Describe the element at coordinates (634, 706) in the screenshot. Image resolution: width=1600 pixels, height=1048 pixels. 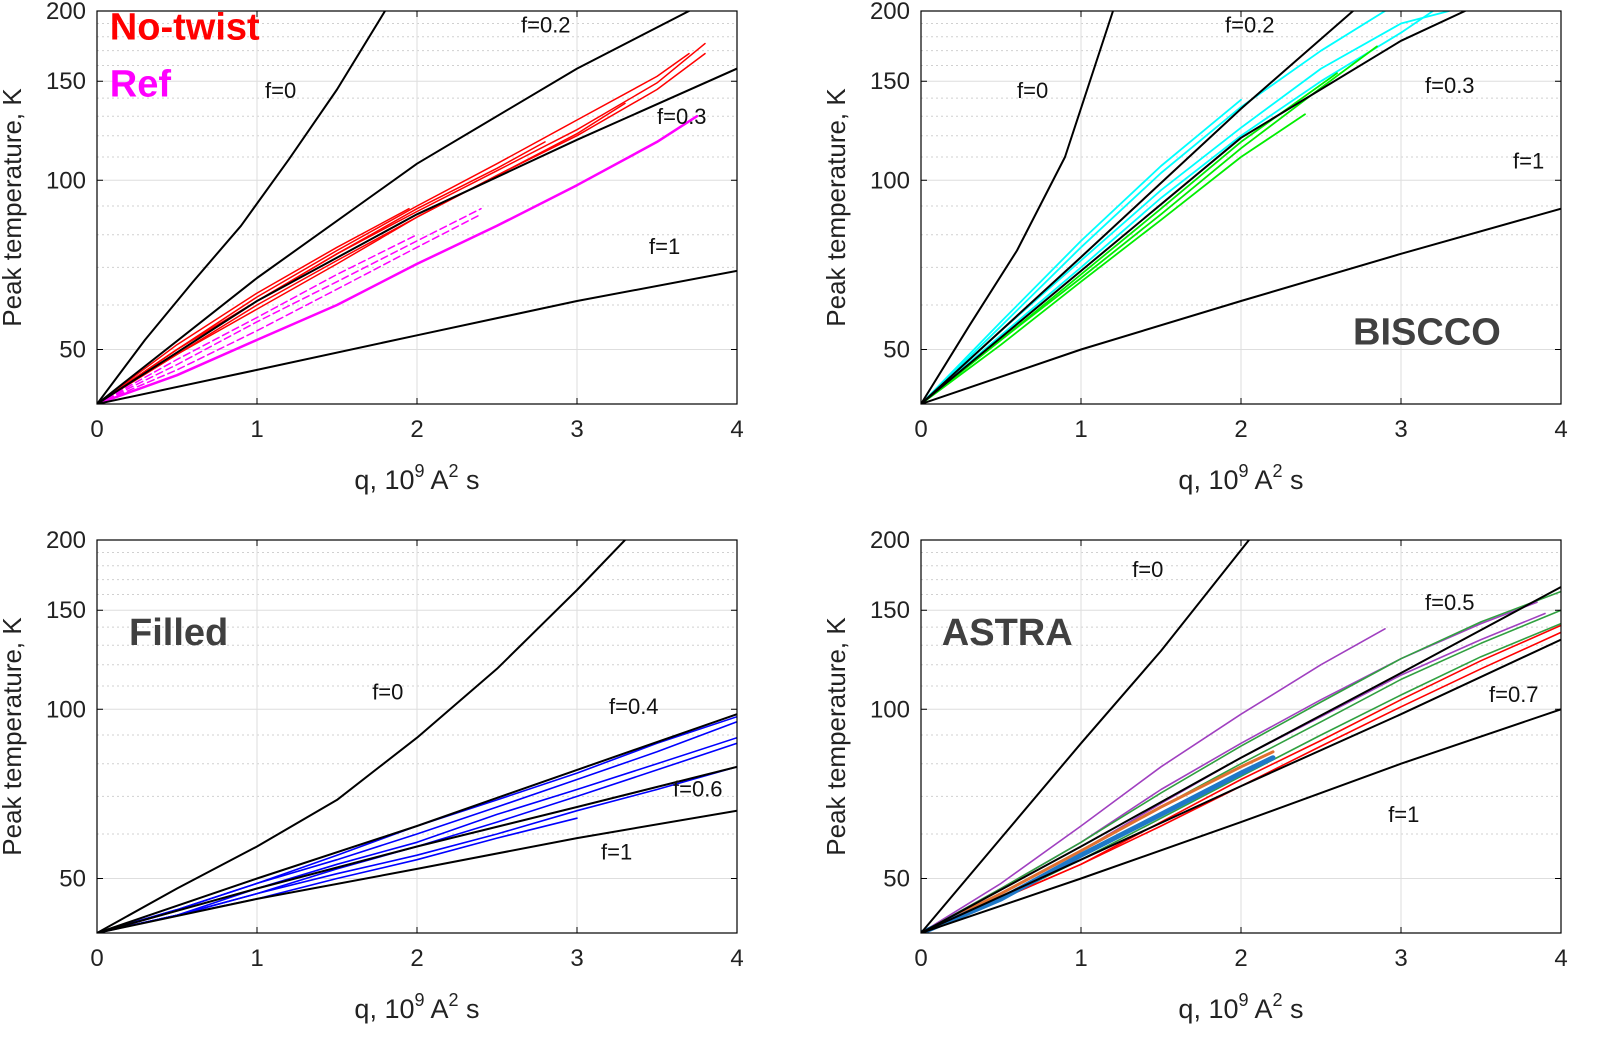
I see `curve-label-f04: f=0.4` at that location.